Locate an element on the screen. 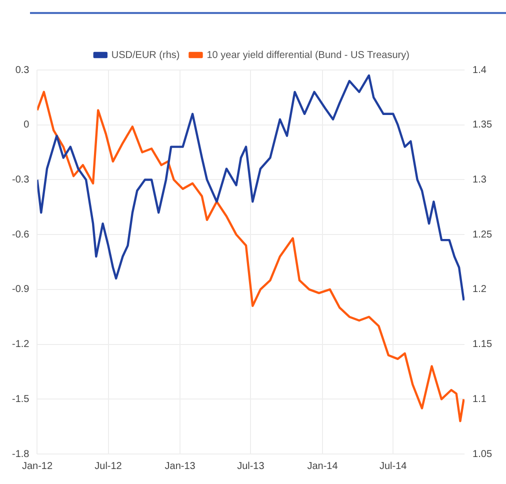 This screenshot has height=484, width=506. y-tick-label: -1.5 is located at coordinates (21, 399).